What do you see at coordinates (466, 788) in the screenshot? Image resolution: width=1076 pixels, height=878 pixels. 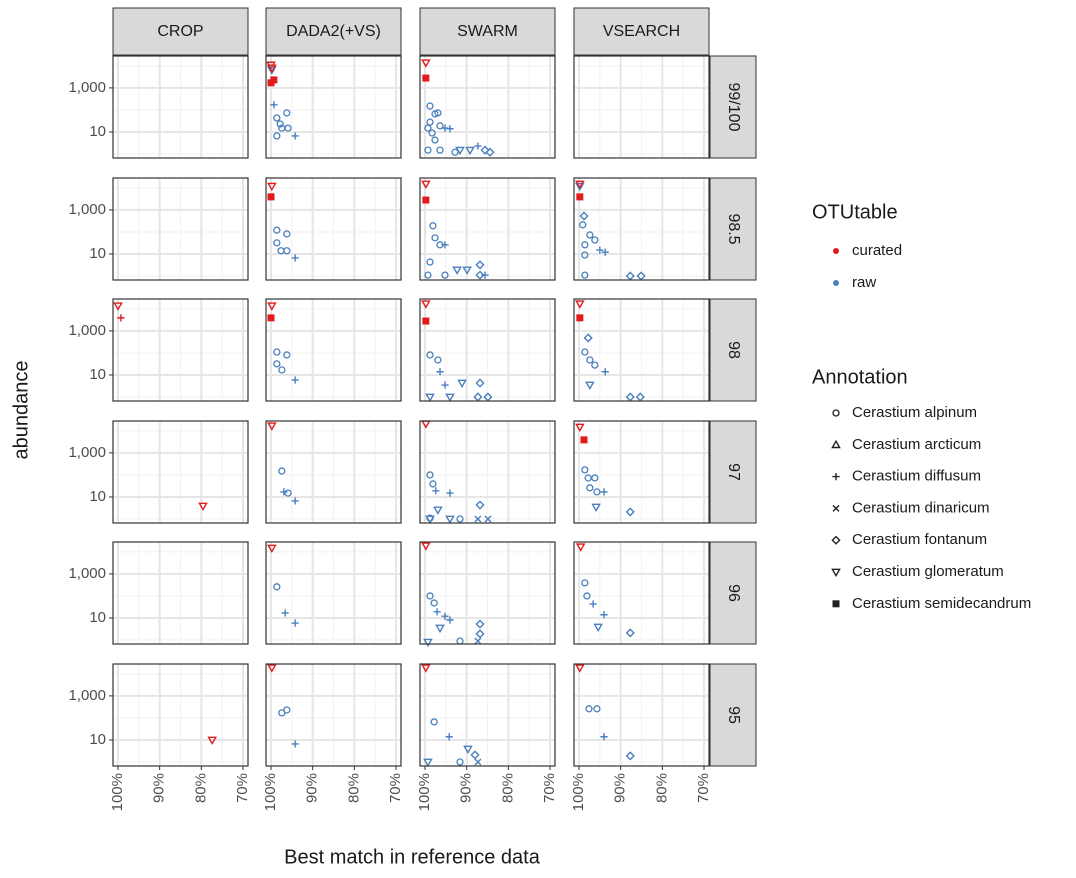 I see `x-tick-label: 90%` at bounding box center [466, 788].